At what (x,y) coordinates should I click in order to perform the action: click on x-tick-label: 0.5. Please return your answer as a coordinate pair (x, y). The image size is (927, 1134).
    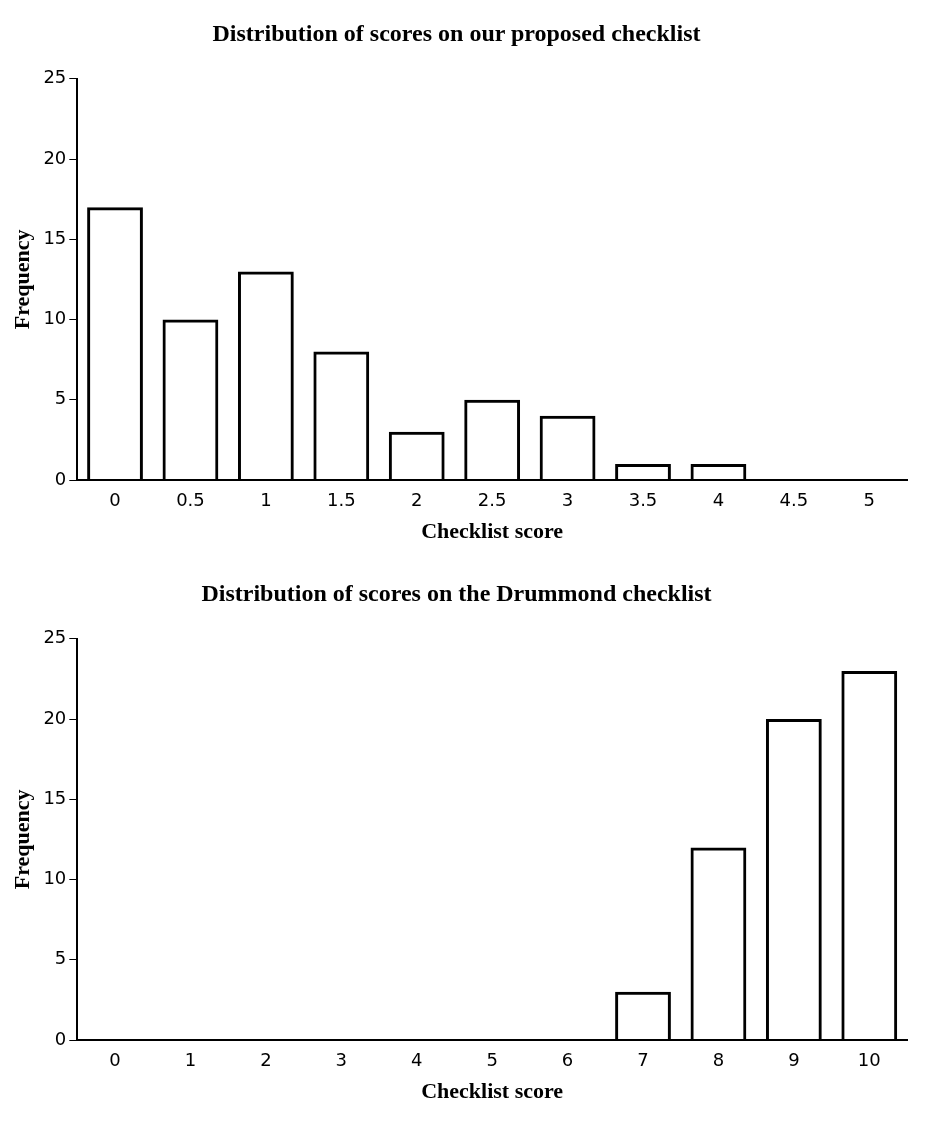
    Looking at the image, I should click on (190, 500).